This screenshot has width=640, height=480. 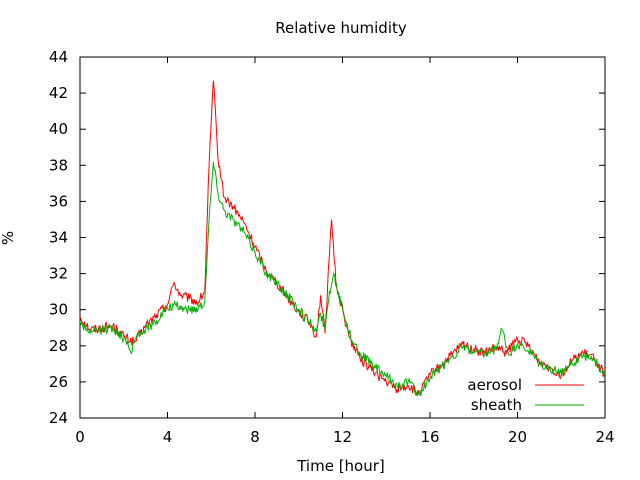 I want to click on y-tick-label: 28, so click(x=58, y=346).